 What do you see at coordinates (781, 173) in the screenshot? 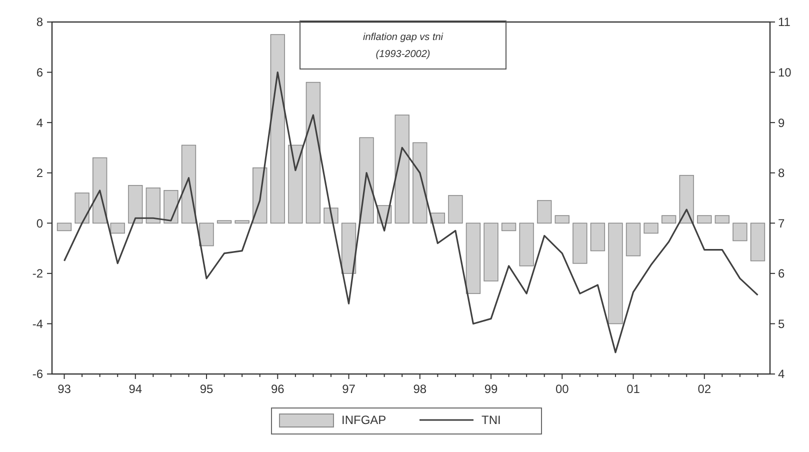
I see `y2-tick-label: 8` at bounding box center [781, 173].